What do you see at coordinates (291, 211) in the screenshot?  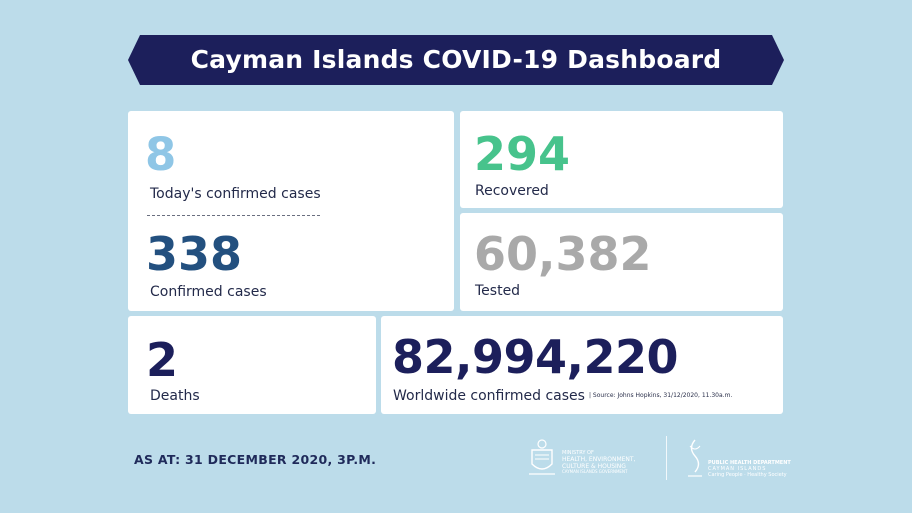 I see `confirmed-card` at bounding box center [291, 211].